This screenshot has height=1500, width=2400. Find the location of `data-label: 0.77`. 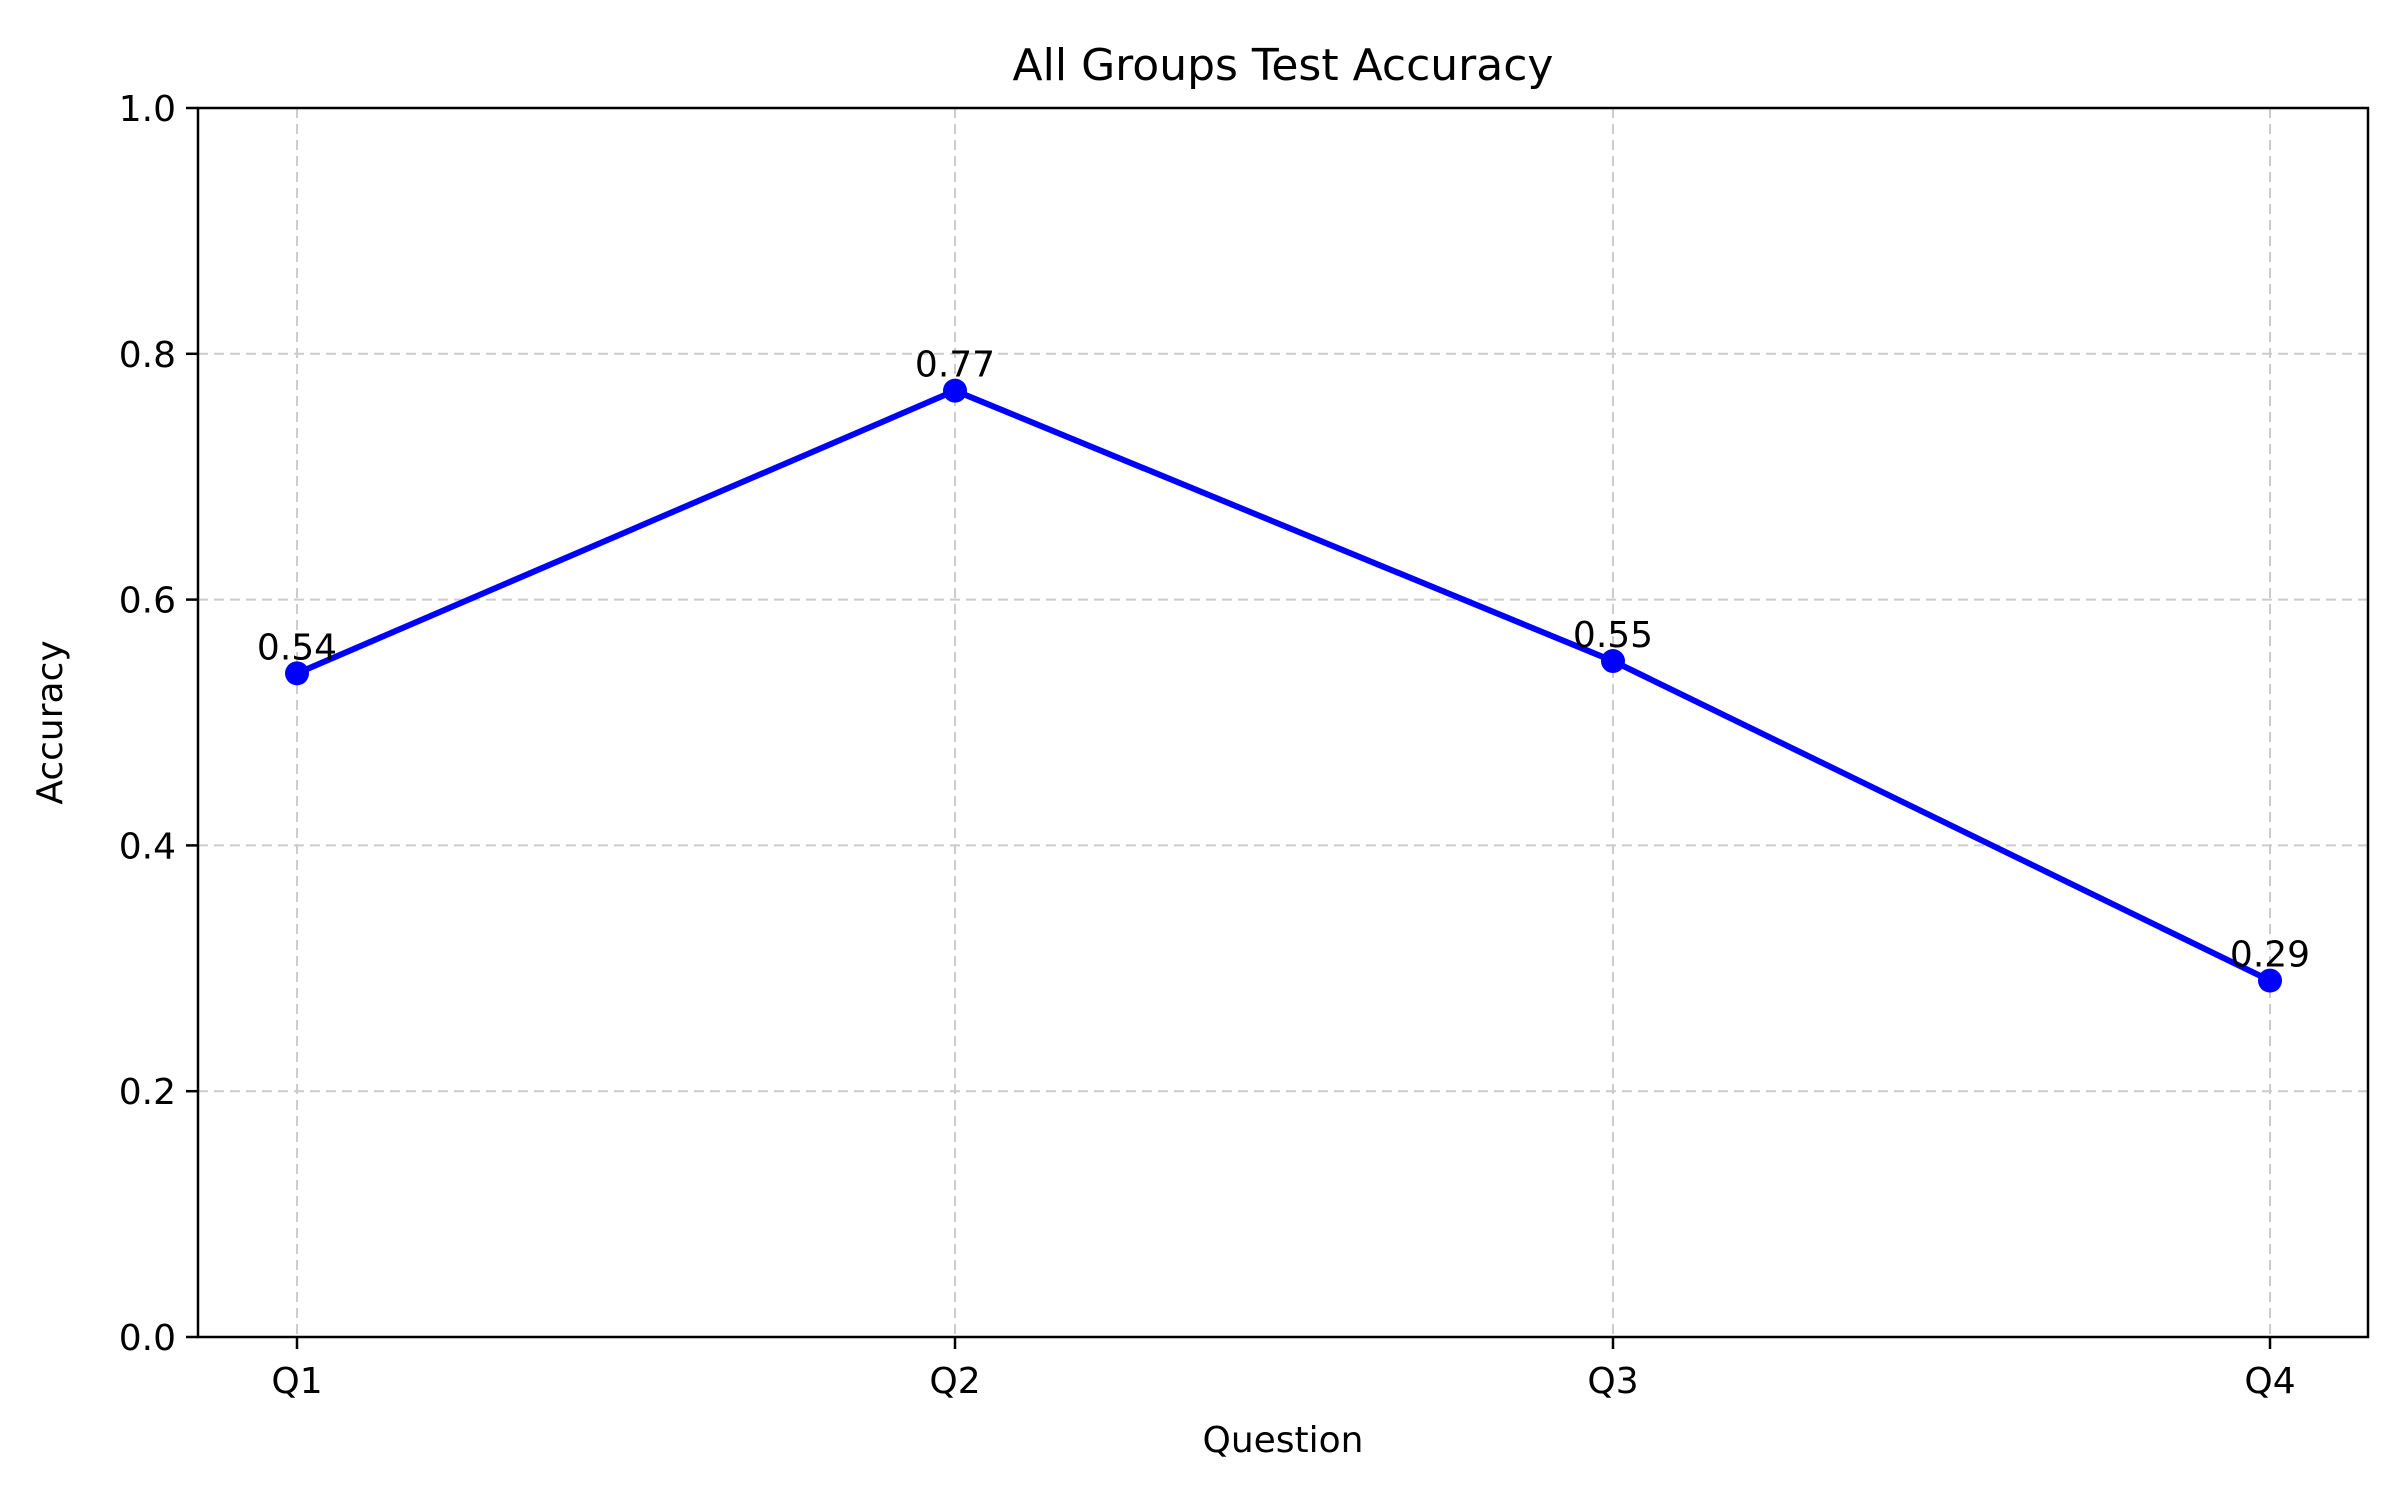

data-label: 0.77 is located at coordinates (955, 365).